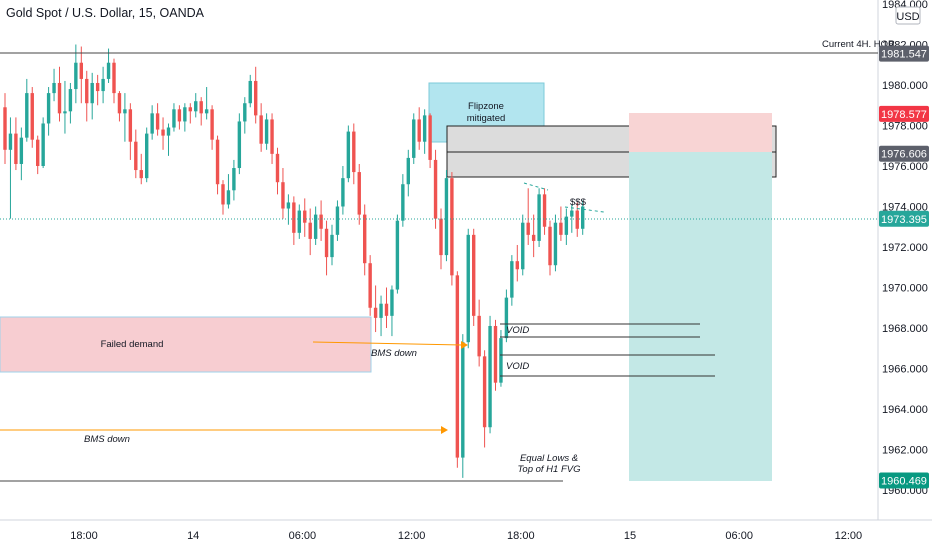 The image size is (932, 550). Describe the element at coordinates (905, 275) in the screenshot. I see `price-axis-bg` at that location.